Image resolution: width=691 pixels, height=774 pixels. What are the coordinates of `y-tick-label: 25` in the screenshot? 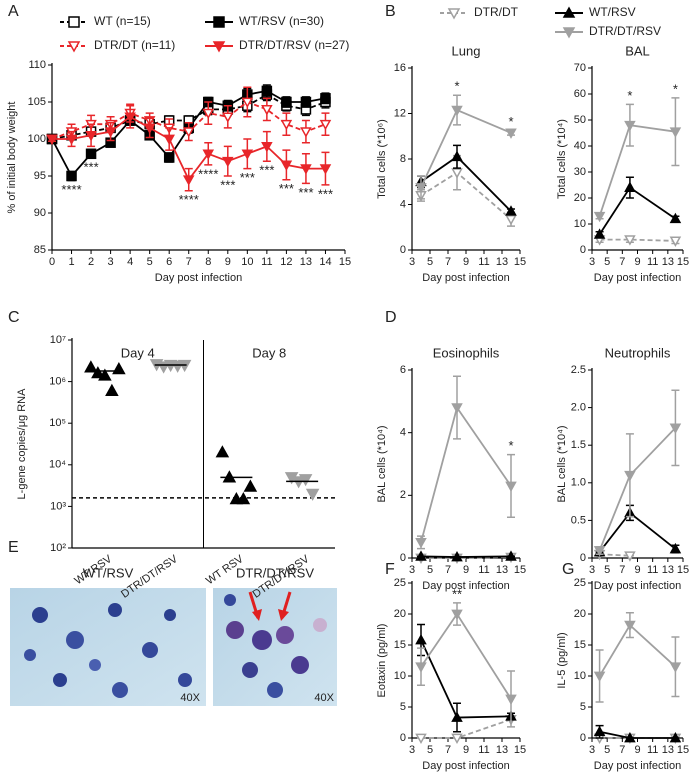 It's located at (400, 583).